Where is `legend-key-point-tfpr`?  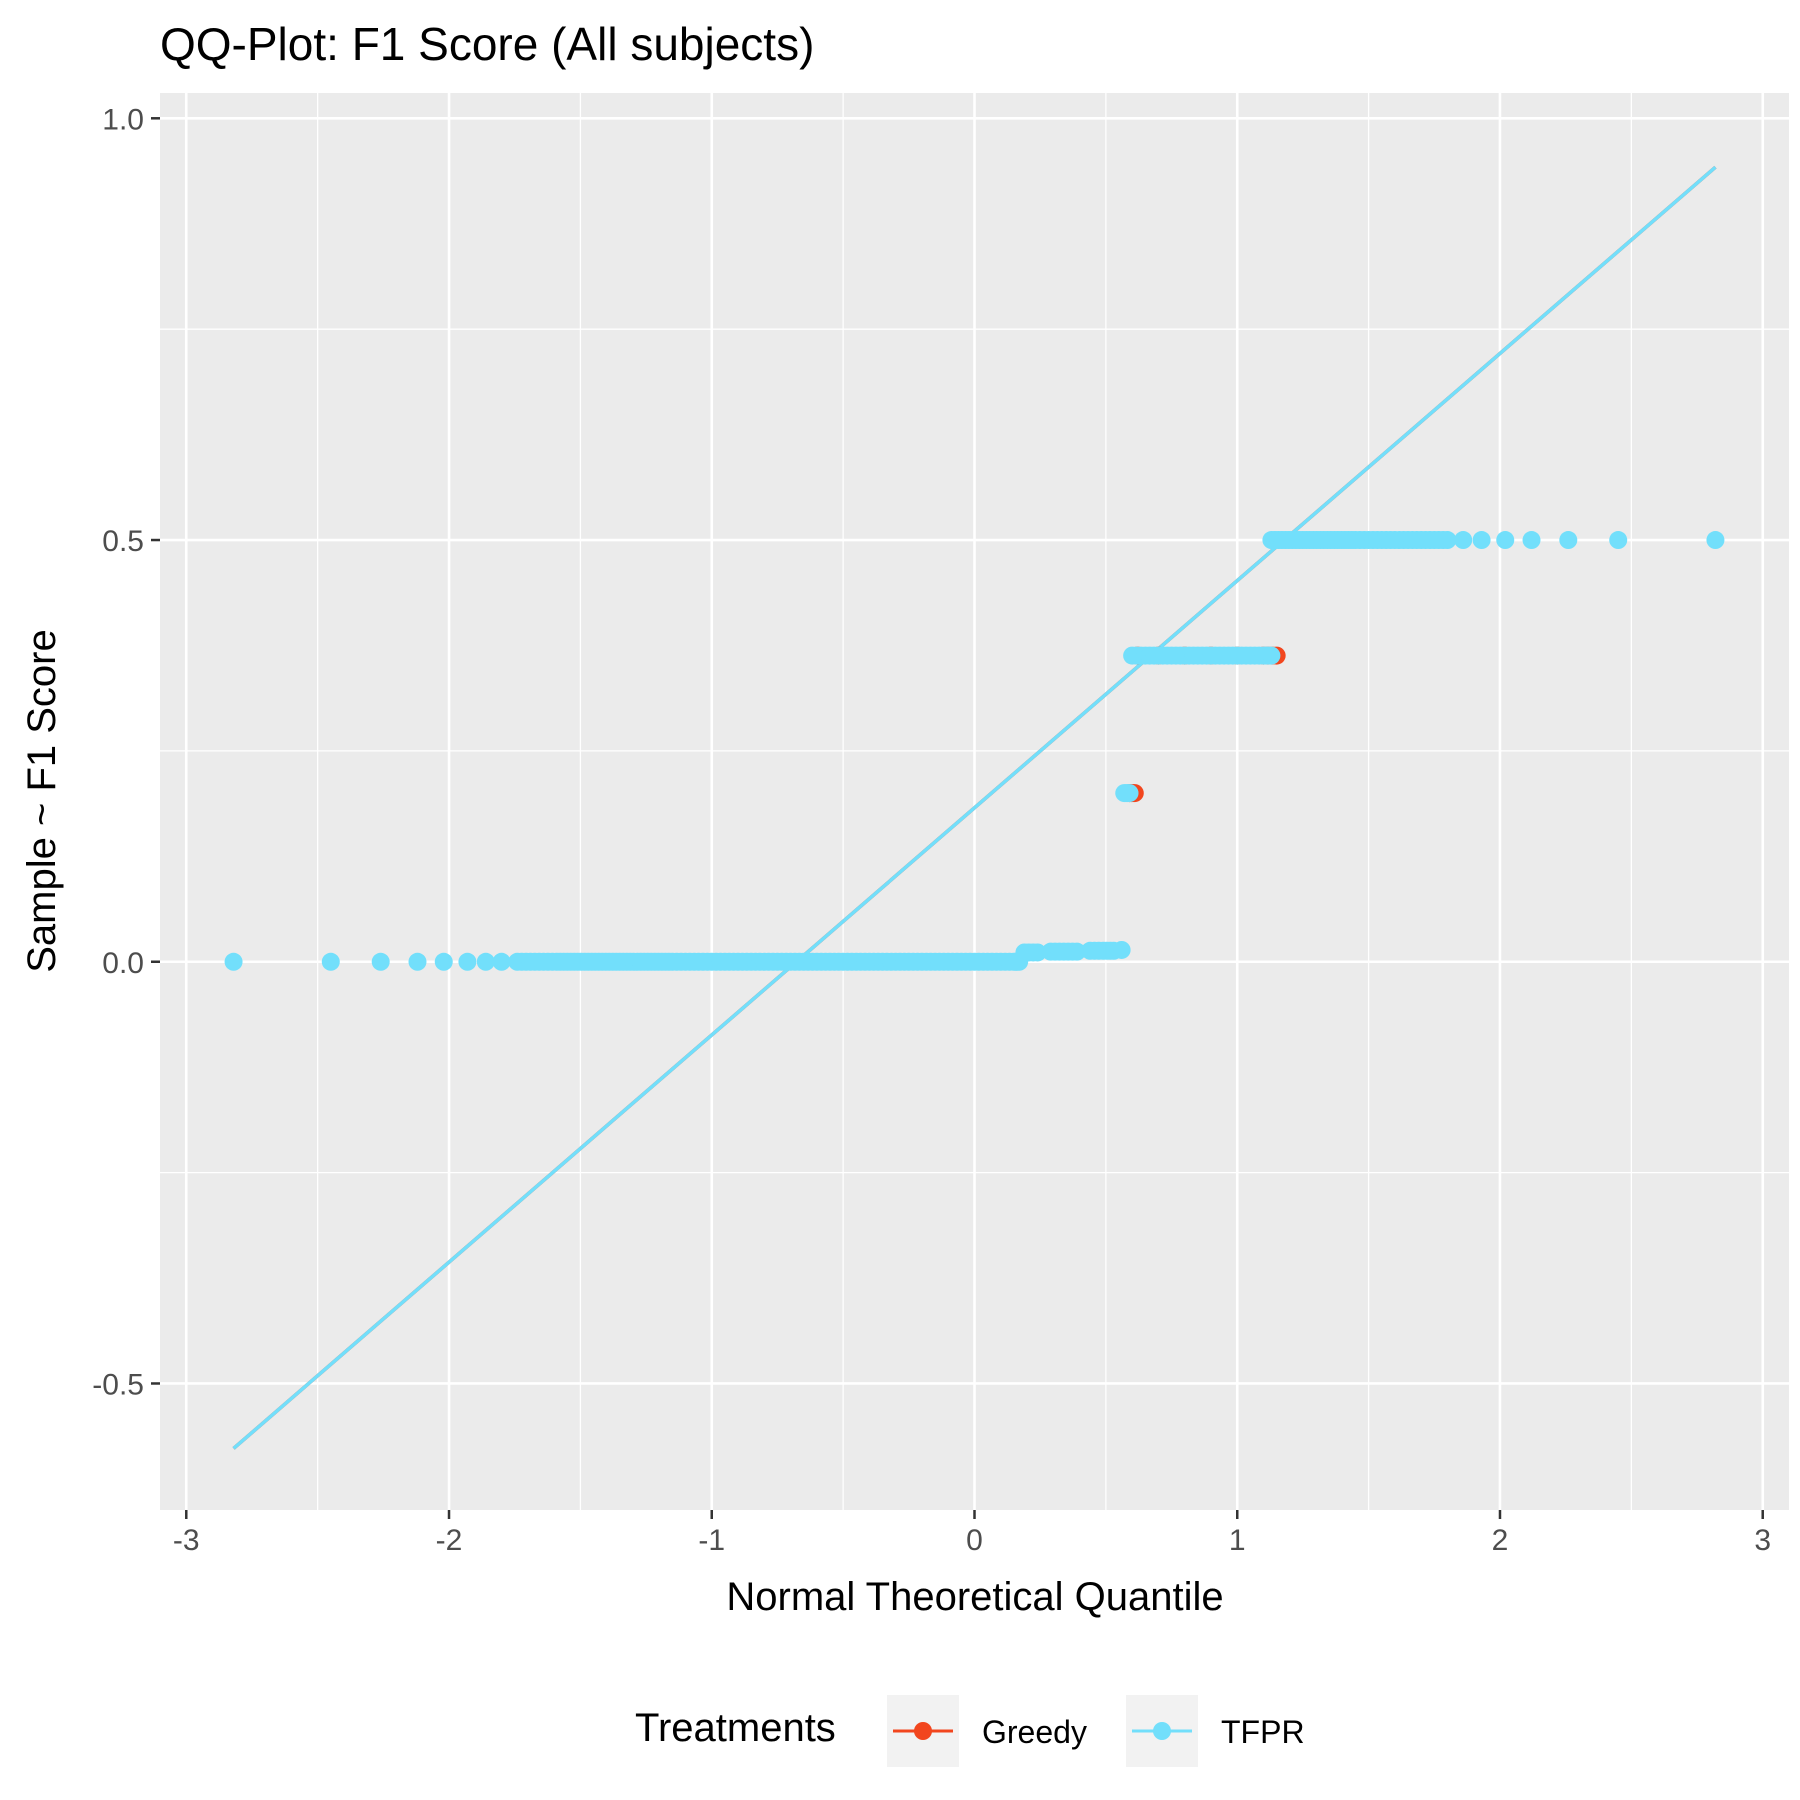
legend-key-point-tfpr is located at coordinates (1162, 1731).